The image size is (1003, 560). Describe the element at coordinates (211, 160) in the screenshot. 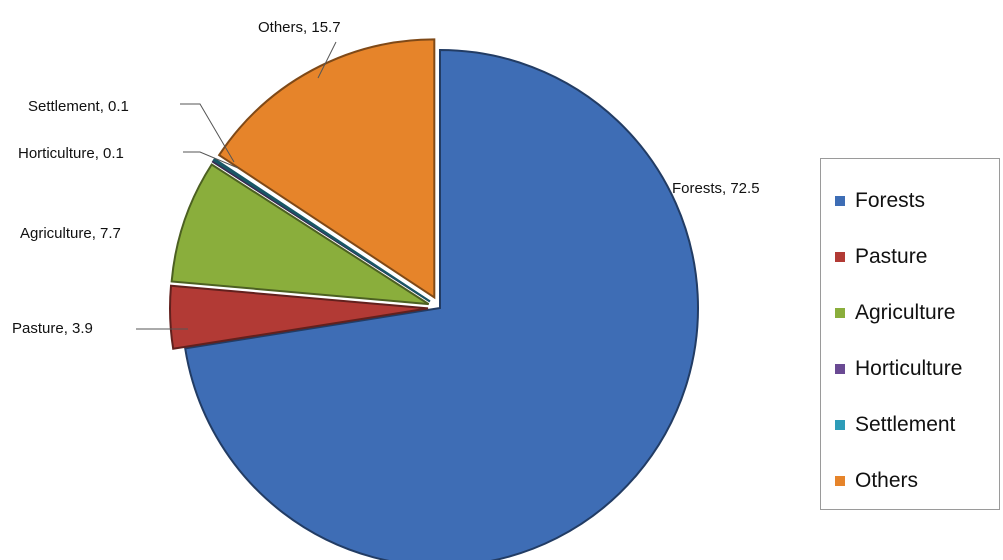

I see `leader-line-horticulture` at that location.